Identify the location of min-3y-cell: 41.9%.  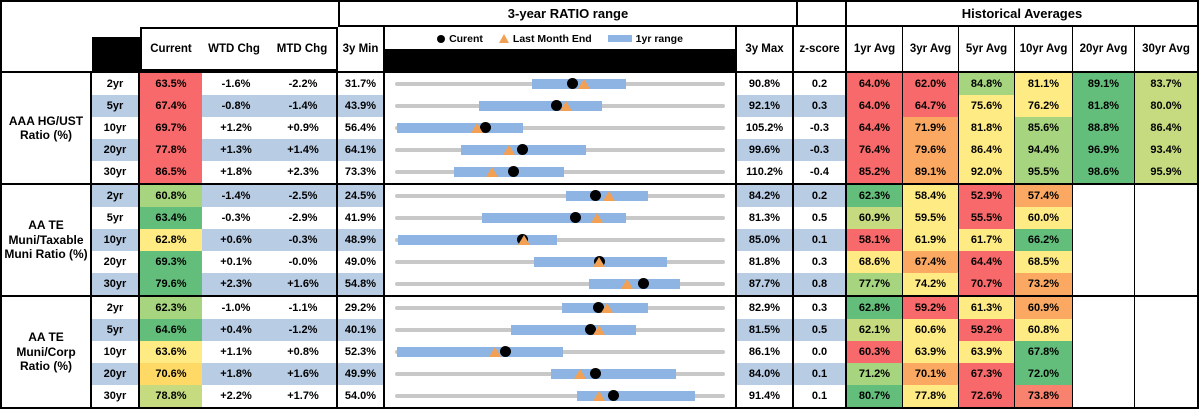
(361, 218).